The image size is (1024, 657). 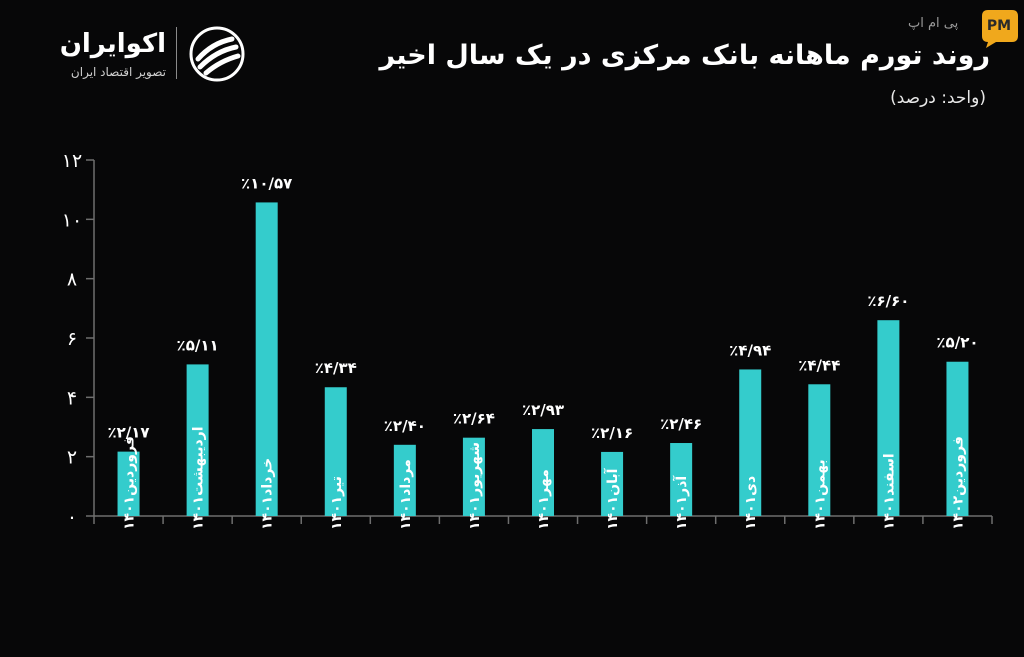 What do you see at coordinates (217, 54) in the screenshot?
I see `brand-mark-icon` at bounding box center [217, 54].